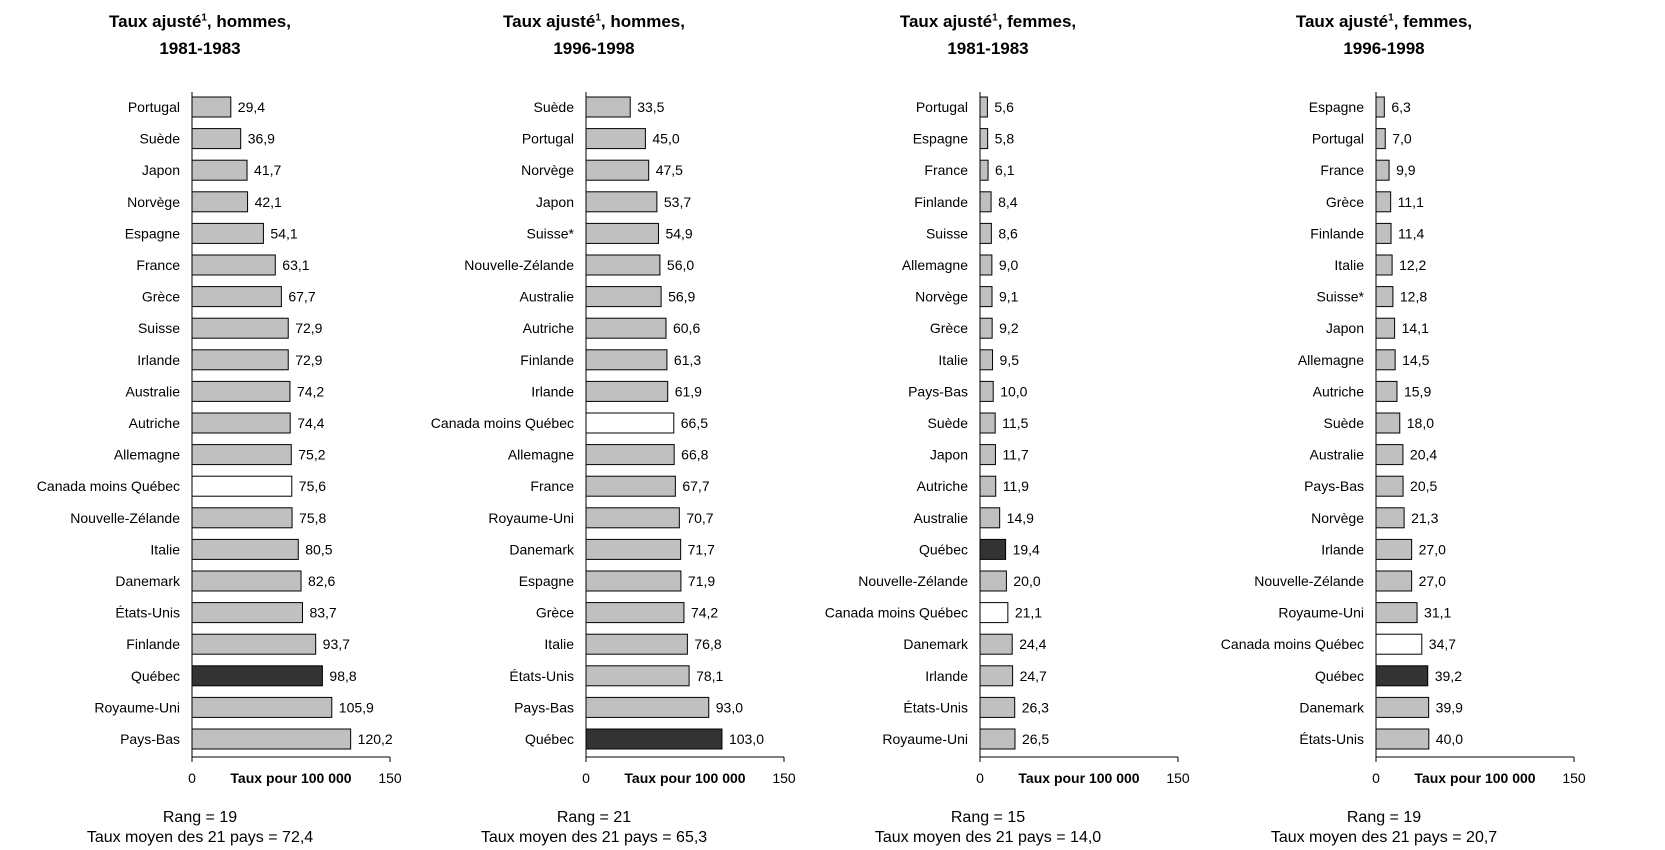  What do you see at coordinates (321, 581) in the screenshot?
I see `value-label: 82,6` at bounding box center [321, 581].